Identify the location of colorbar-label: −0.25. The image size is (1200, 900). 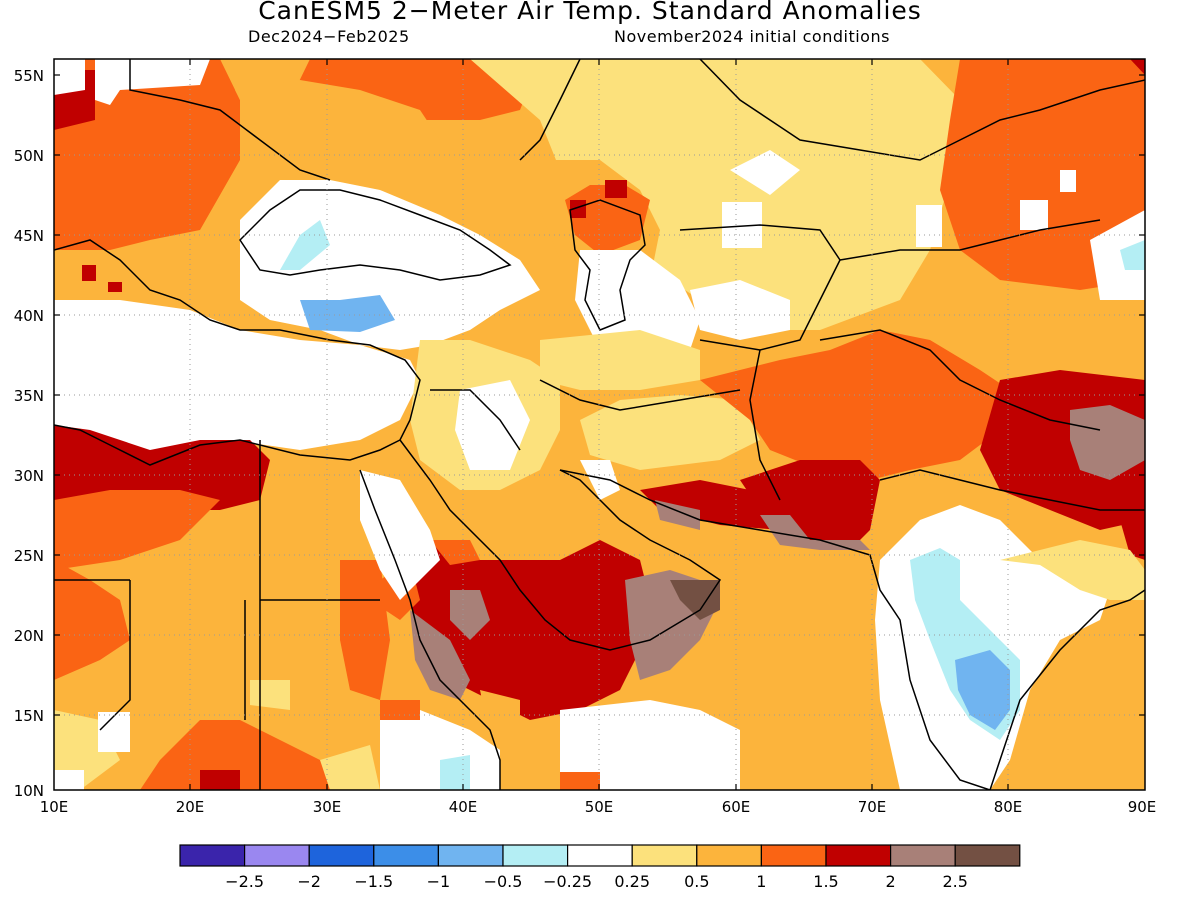
(567, 881).